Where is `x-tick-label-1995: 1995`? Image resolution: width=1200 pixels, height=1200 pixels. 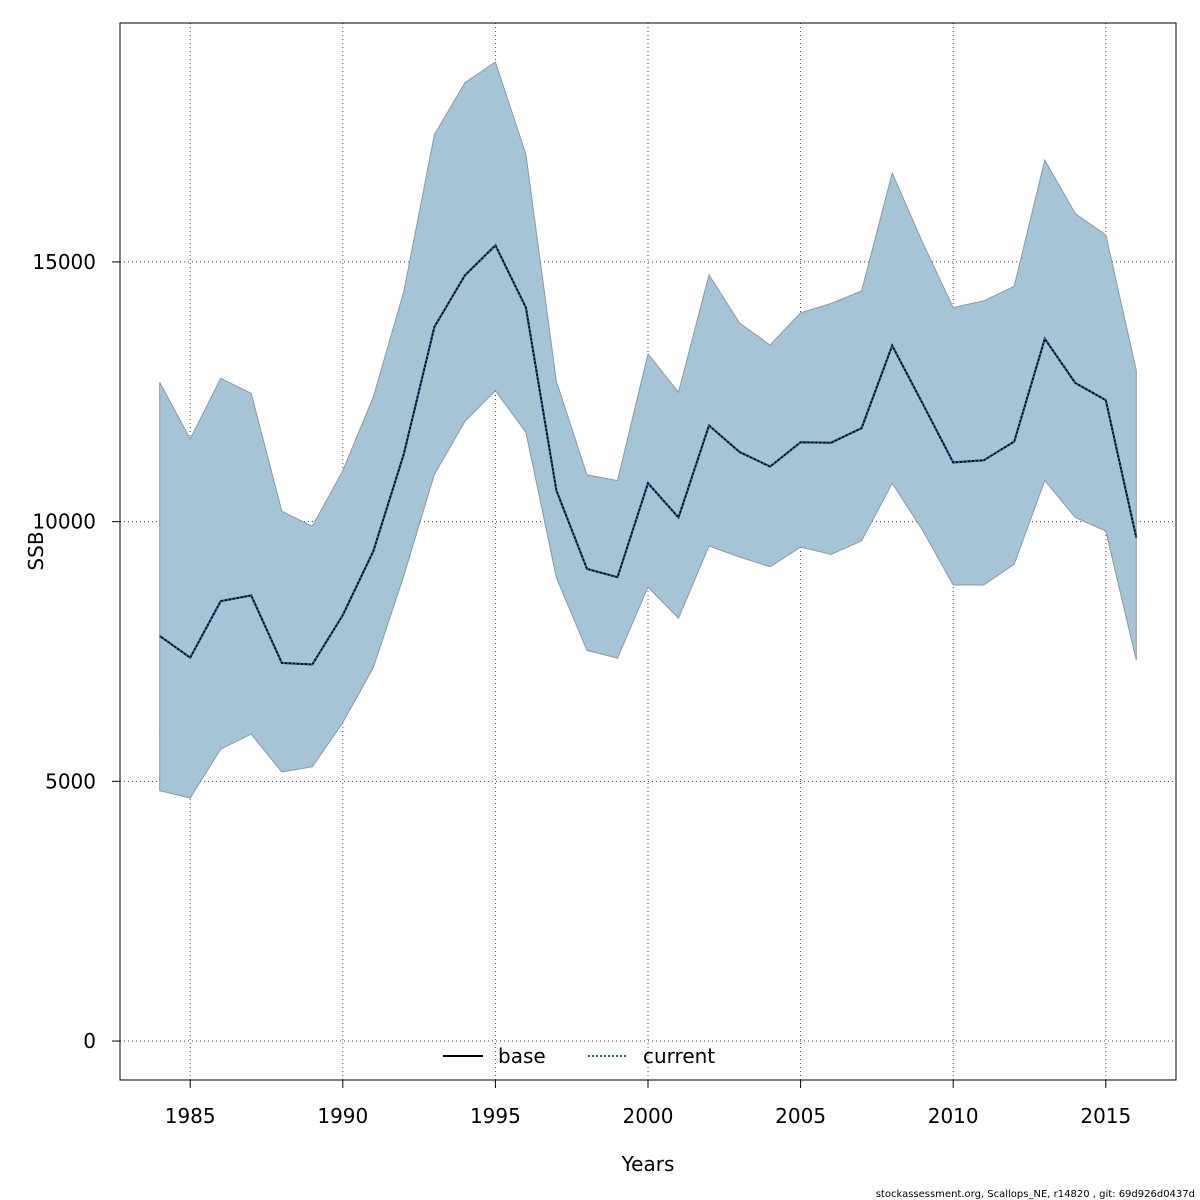
x-tick-label-1995: 1995 is located at coordinates (495, 1116).